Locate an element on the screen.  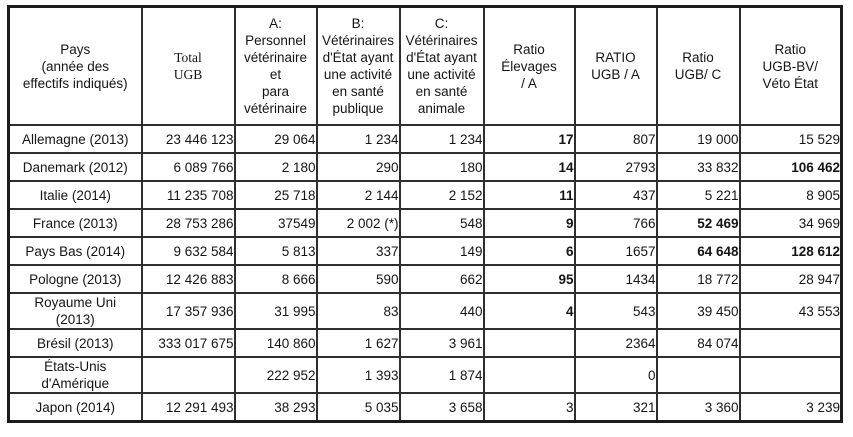
cell-ratio_ugb_a: 321 is located at coordinates (615, 407).